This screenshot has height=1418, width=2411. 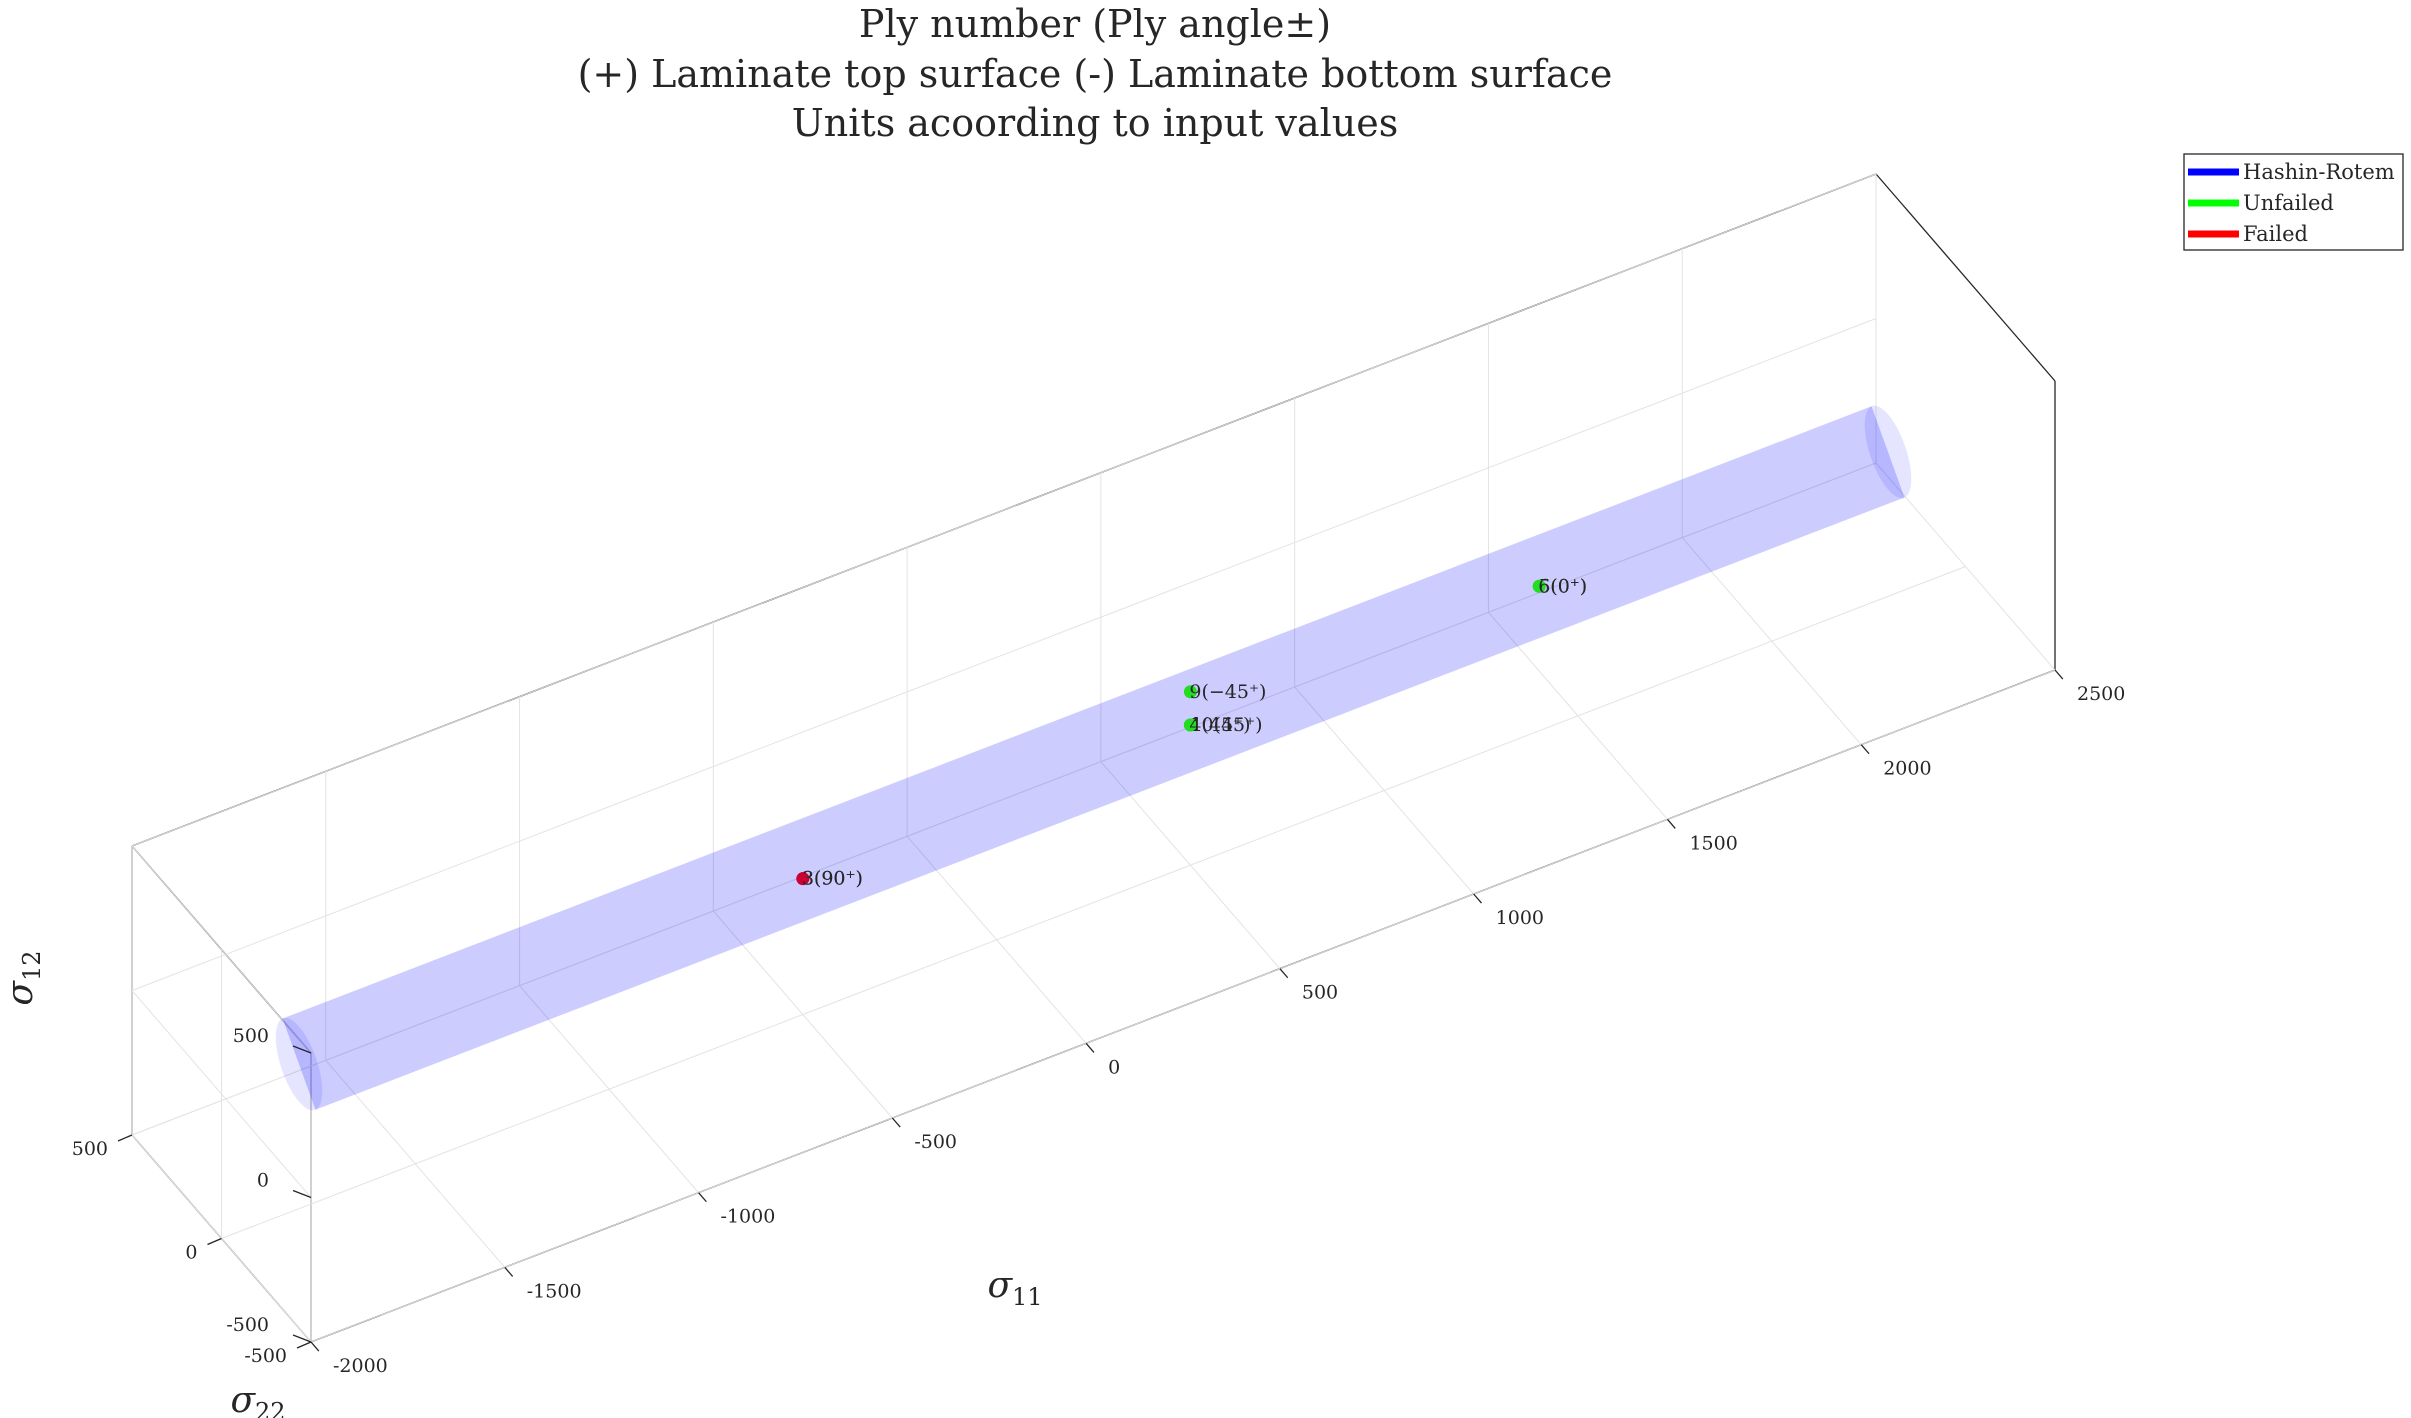 I want to click on x-tick-label: -500, so click(x=935, y=1142).